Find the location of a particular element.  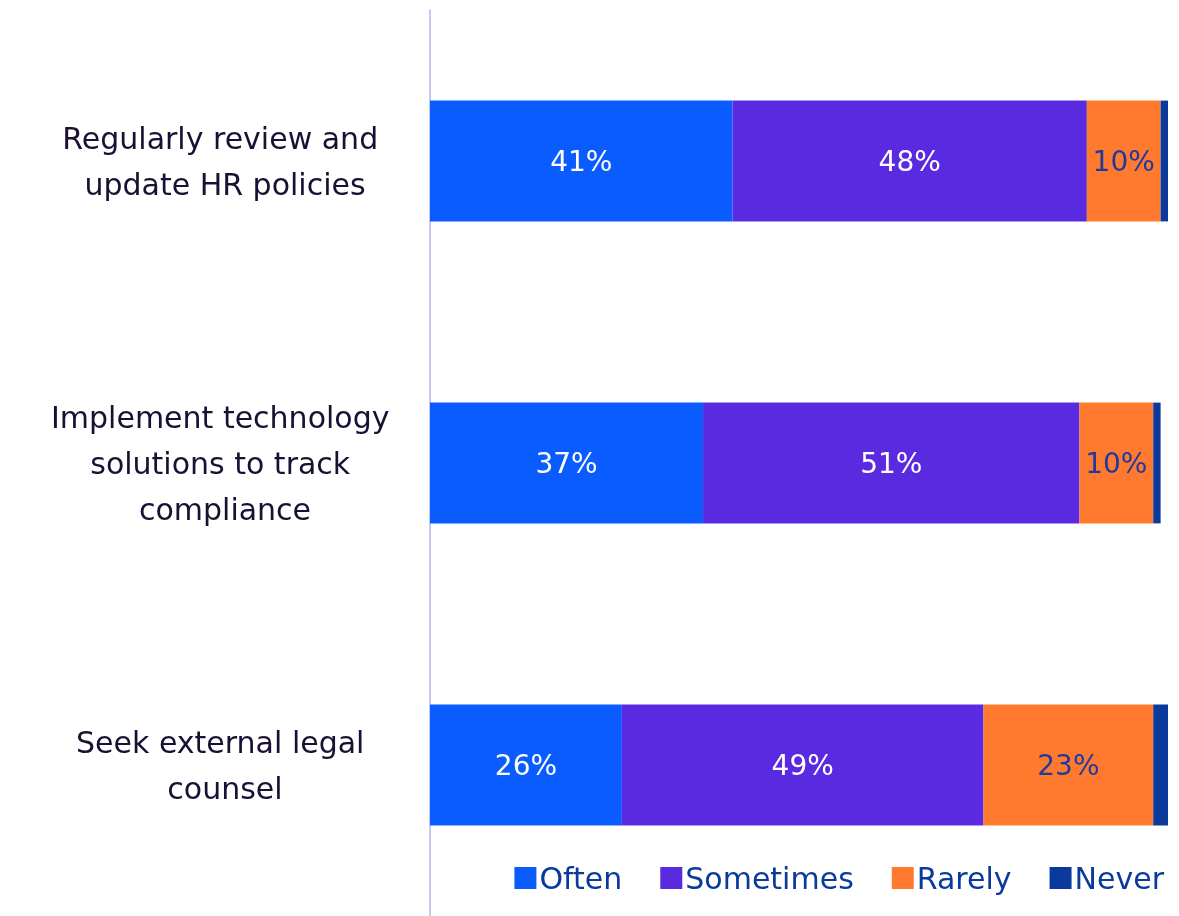

y-tick-label: Seek external legal counsel is located at coordinates (225, 765).